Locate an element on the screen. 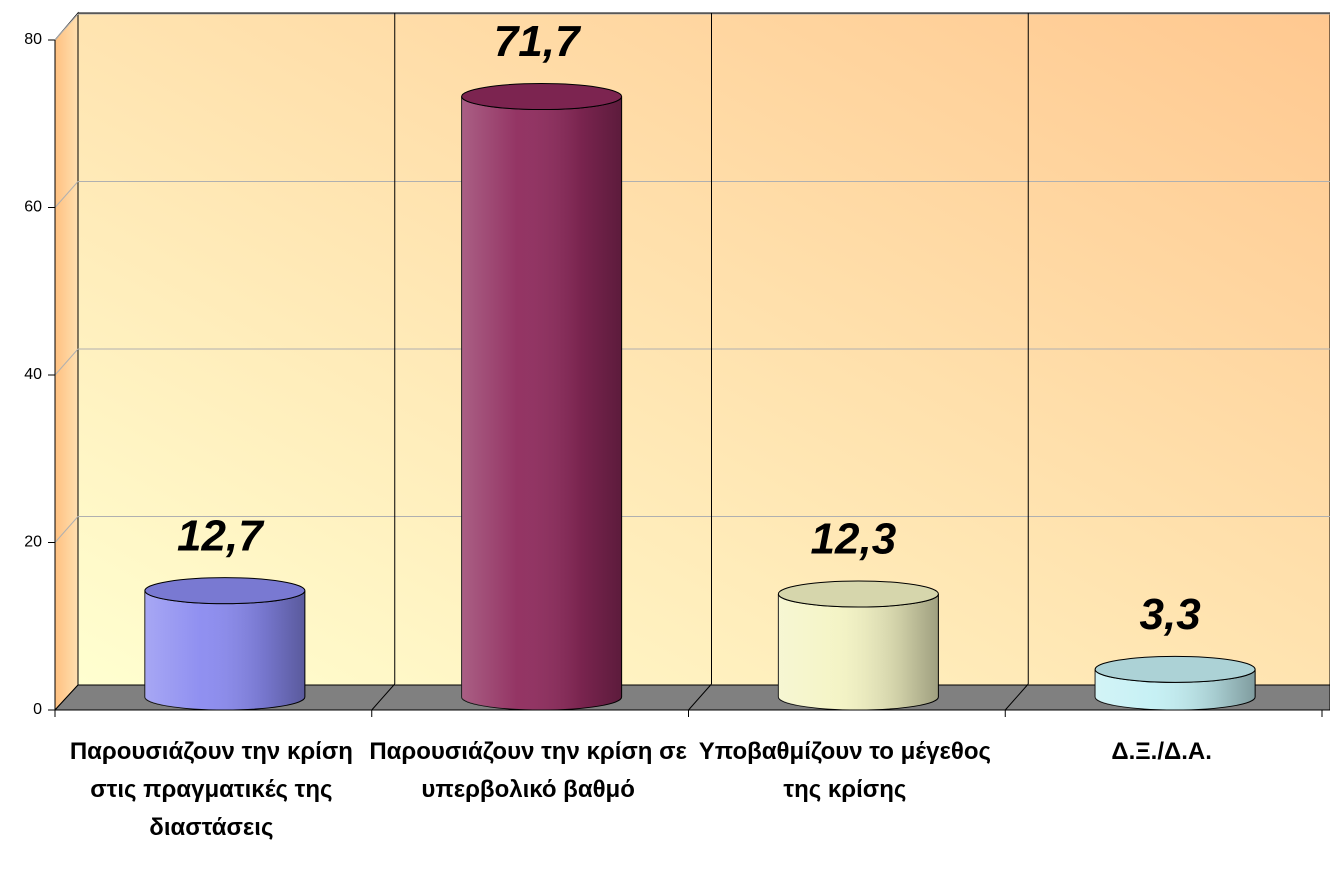 This screenshot has height=895, width=1330. y-tick-label: 40 is located at coordinates (33, 374).